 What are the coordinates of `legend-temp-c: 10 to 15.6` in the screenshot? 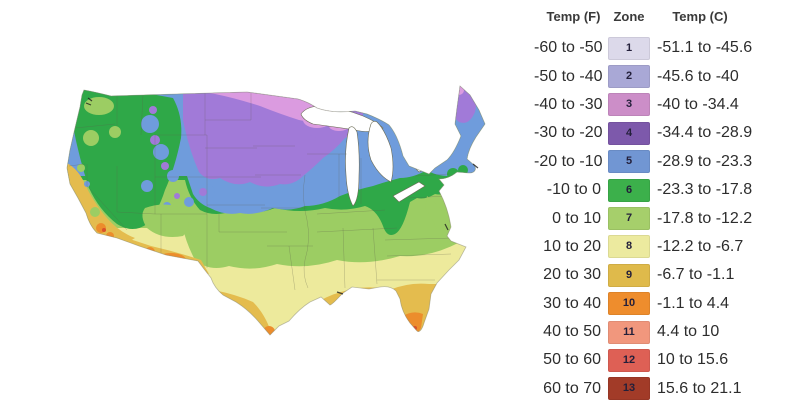 It's located at (693, 360).